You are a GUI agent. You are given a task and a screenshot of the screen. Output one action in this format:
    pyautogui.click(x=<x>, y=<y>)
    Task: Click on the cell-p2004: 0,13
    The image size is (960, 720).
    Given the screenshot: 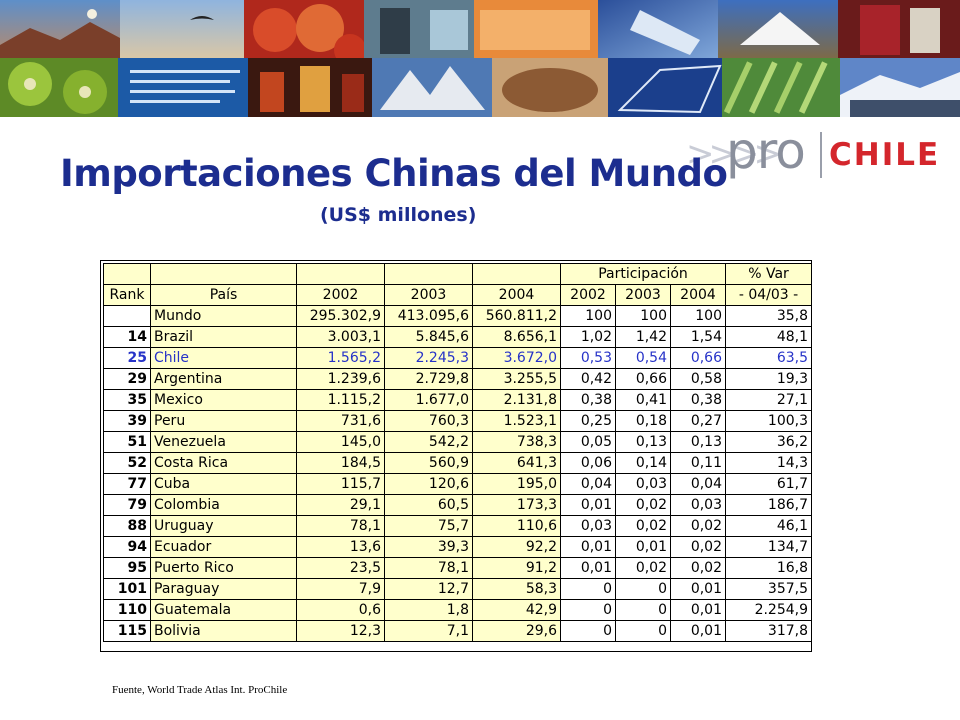 What is the action you would take?
    pyautogui.click(x=698, y=442)
    